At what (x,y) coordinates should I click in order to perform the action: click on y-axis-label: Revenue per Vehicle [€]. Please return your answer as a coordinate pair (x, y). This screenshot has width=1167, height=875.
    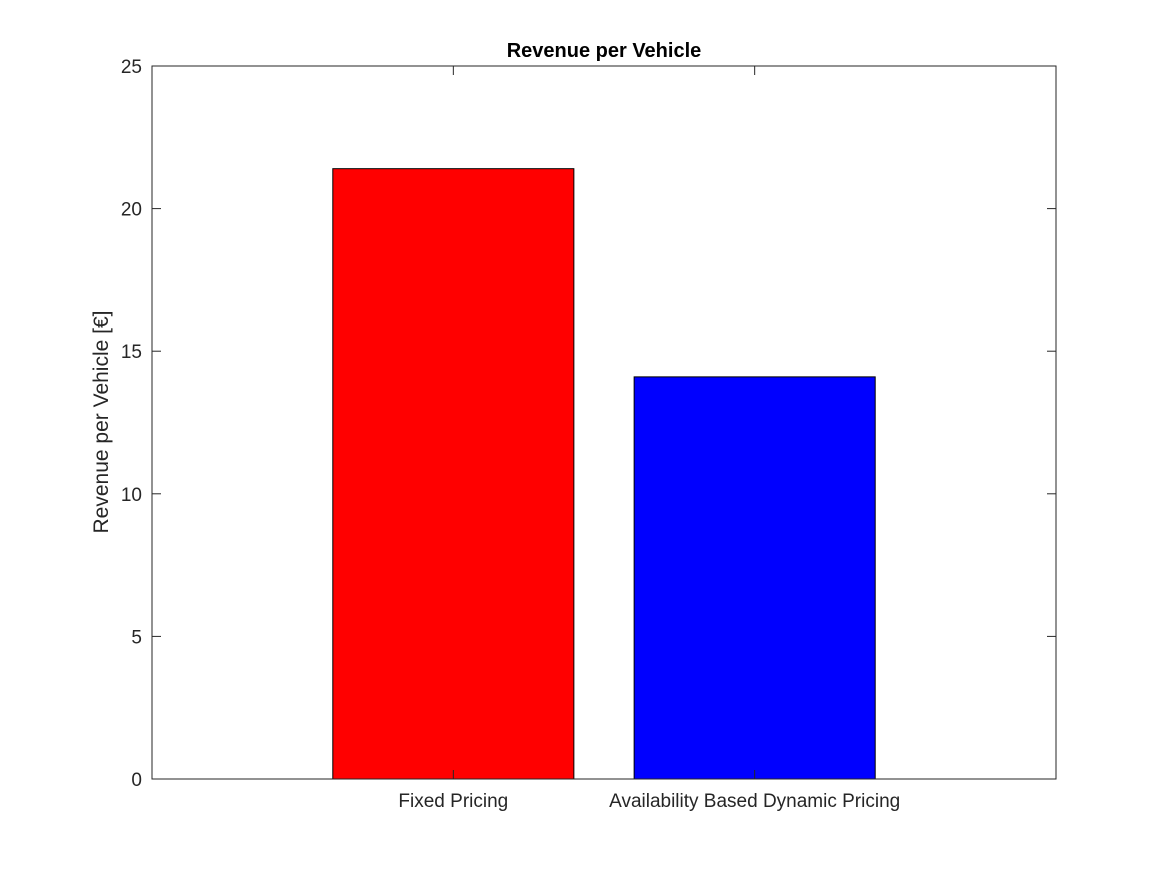
    Looking at the image, I should click on (101, 422).